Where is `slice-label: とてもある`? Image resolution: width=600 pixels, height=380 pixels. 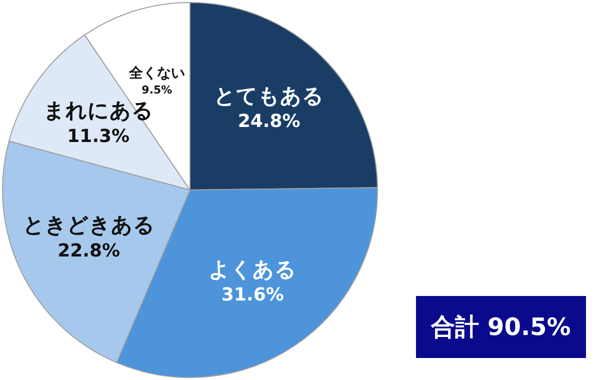 slice-label: とてもある is located at coordinates (269, 96).